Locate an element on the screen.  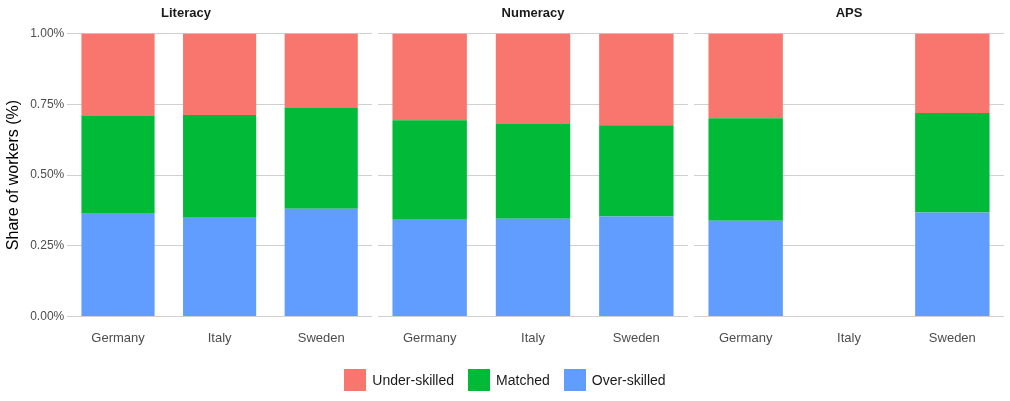
chart-title: APS is located at coordinates (849, 13).